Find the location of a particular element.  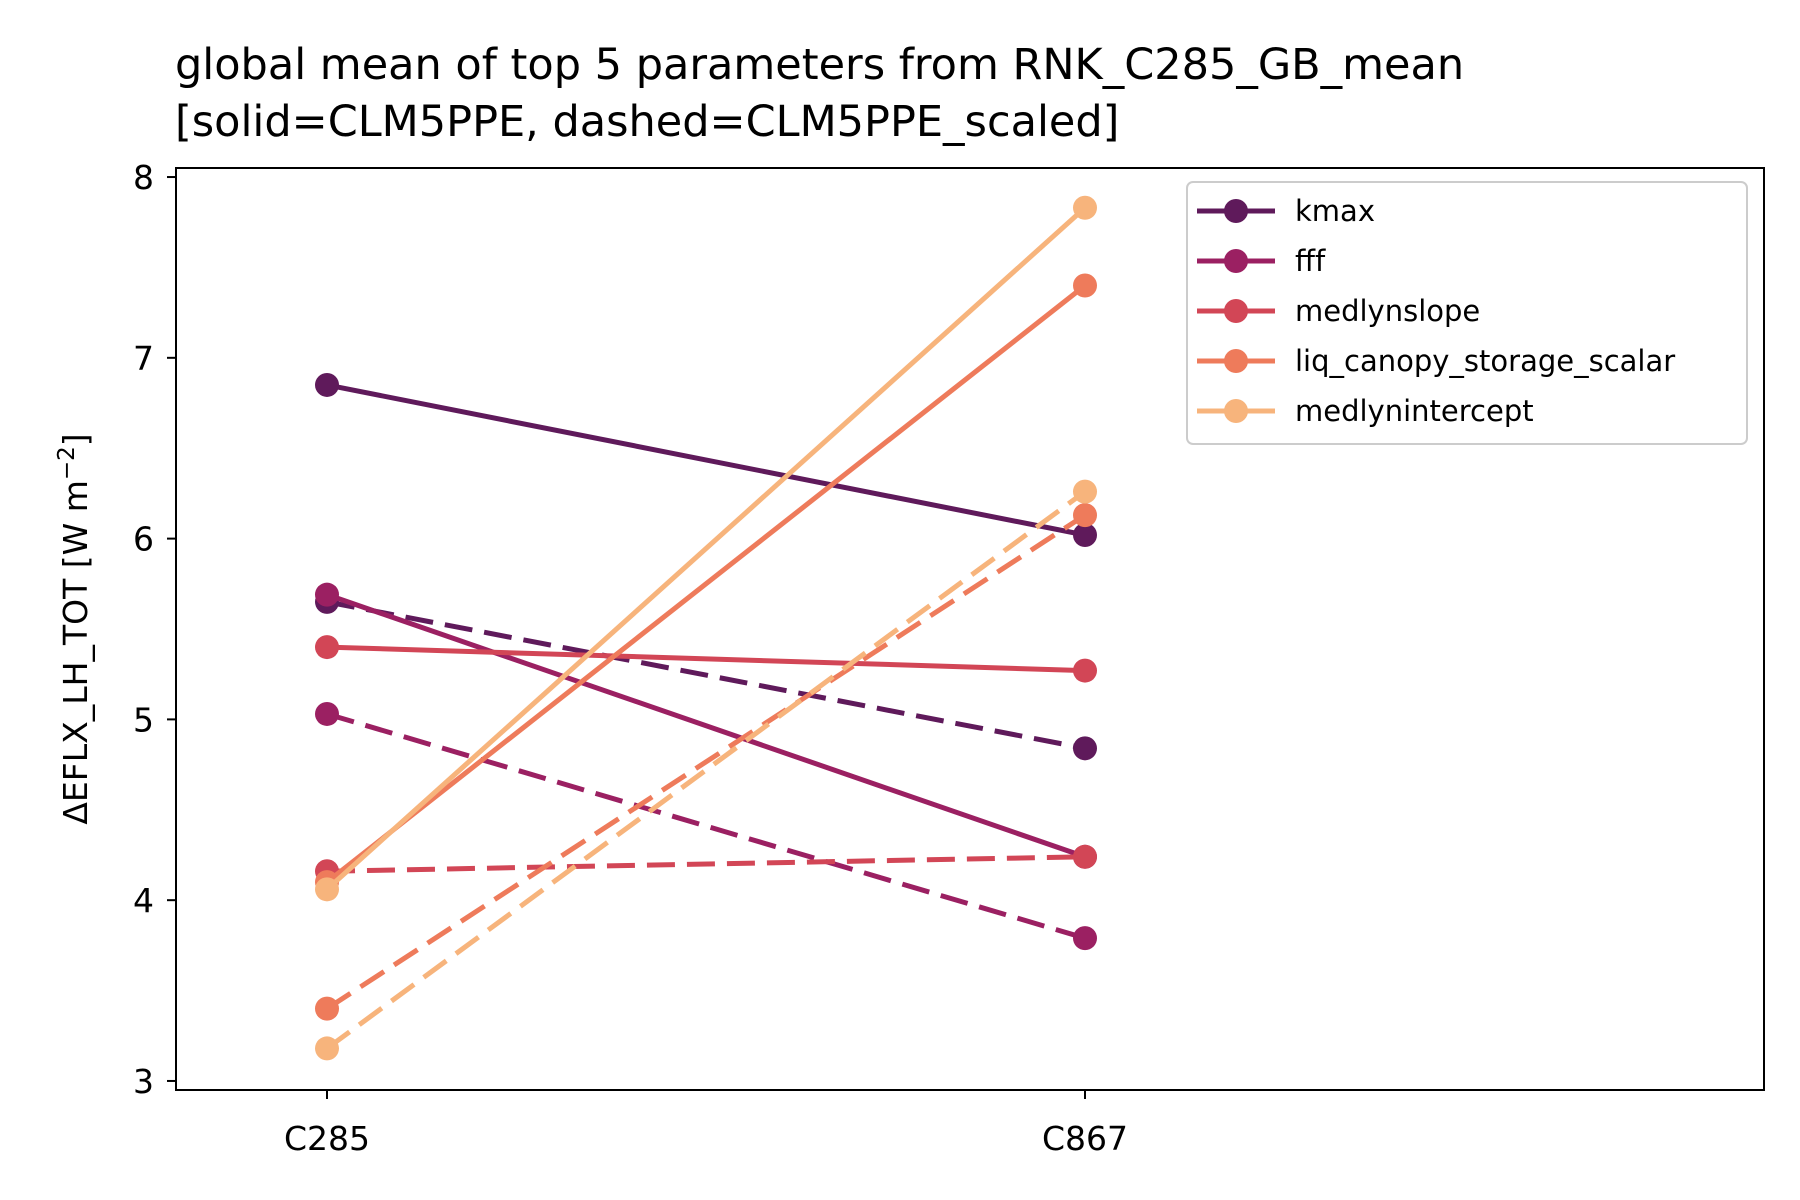

y-tick-label: 4 is located at coordinates (143, 900).